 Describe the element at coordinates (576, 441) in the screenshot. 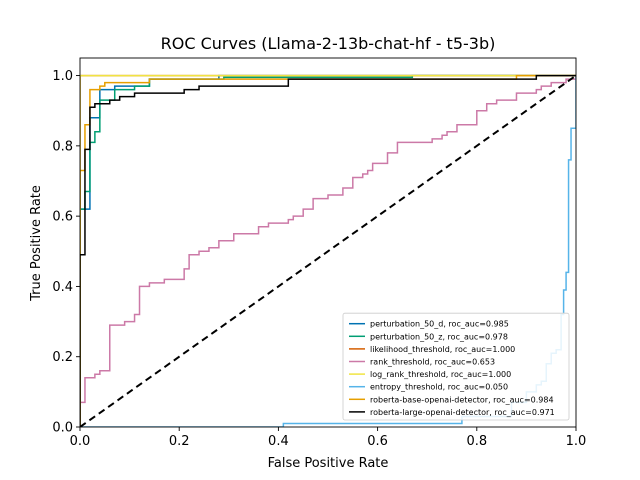

I see `x-tick-label-5: 1.0` at that location.